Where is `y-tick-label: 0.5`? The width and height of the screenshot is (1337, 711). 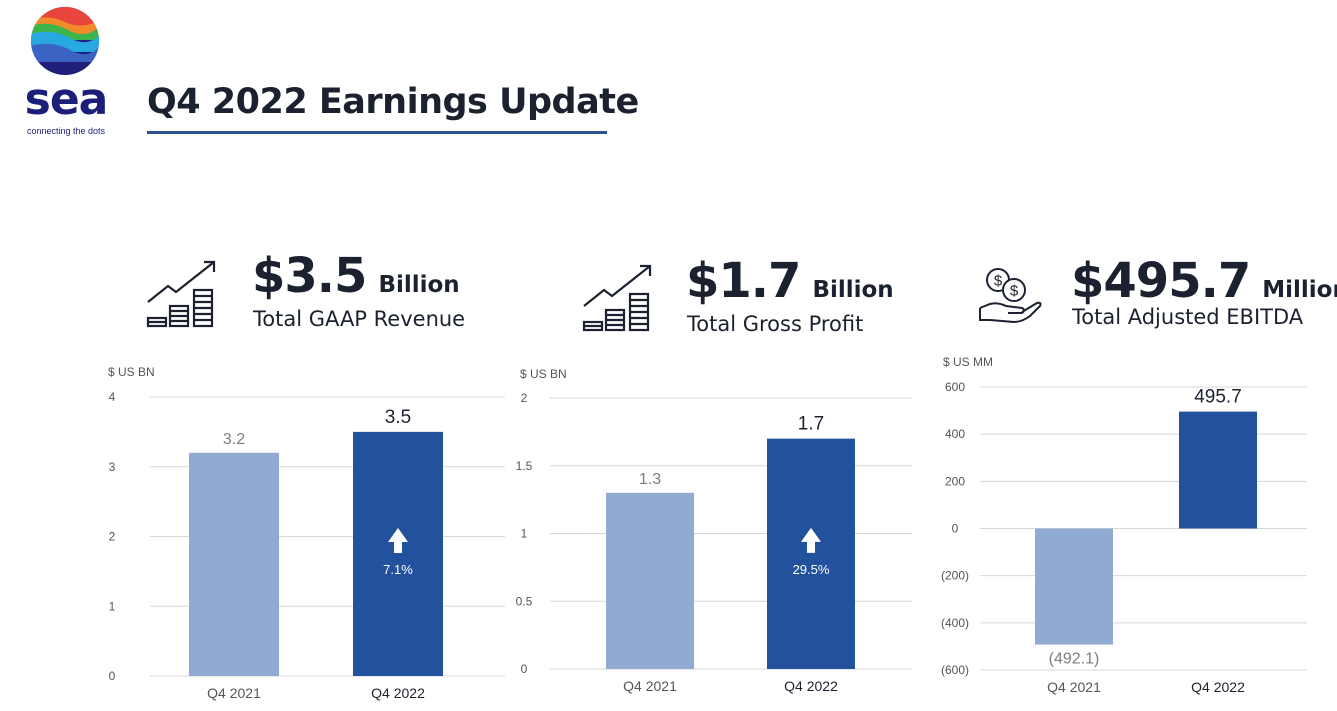
y-tick-label: 0.5 is located at coordinates (524, 601).